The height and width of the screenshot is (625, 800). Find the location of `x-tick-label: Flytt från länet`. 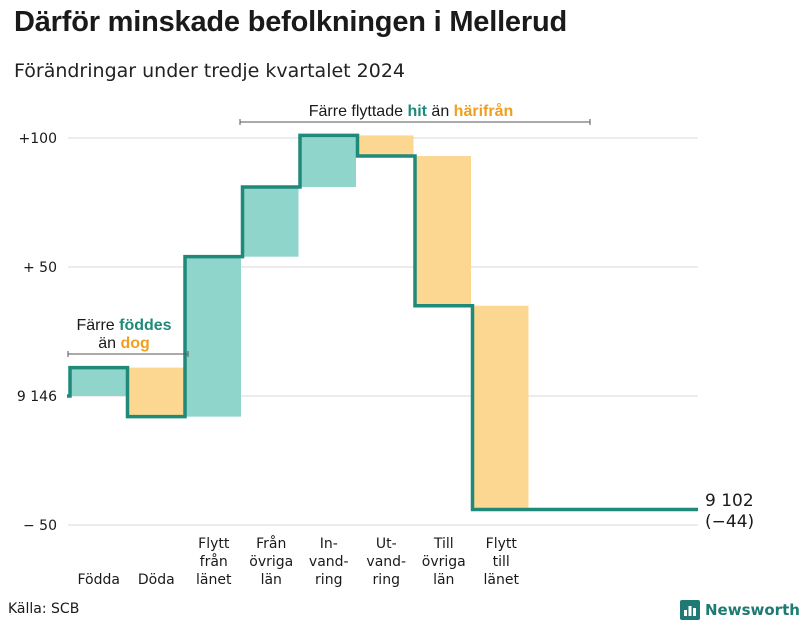

x-tick-label: Flytt från länet is located at coordinates (214, 562).